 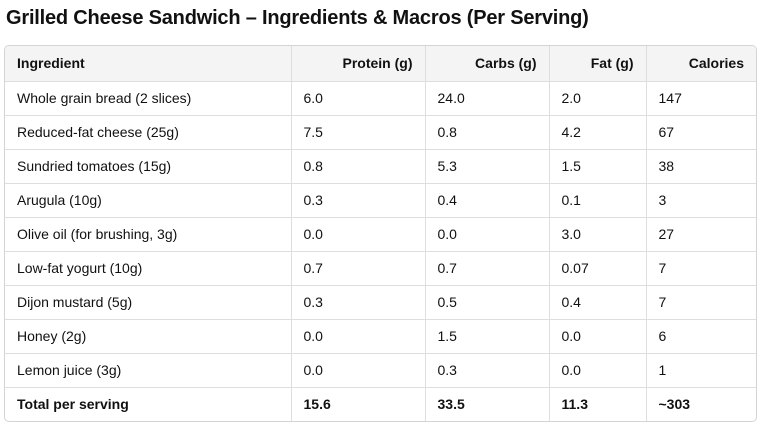 I want to click on cell-calories: 67, so click(x=701, y=132).